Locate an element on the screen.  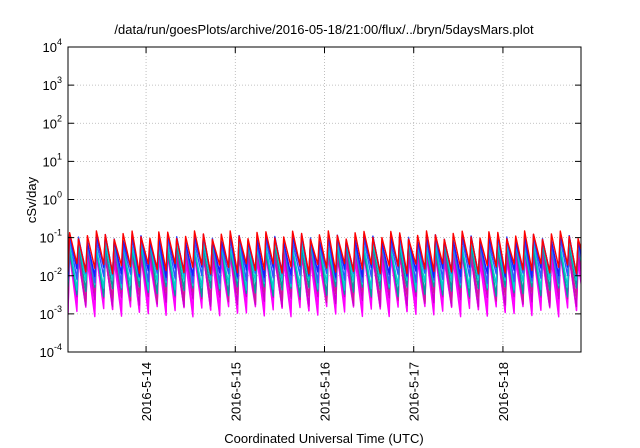
x-axis-label: Coordinated Universal Time (UTC) is located at coordinates (323, 438).